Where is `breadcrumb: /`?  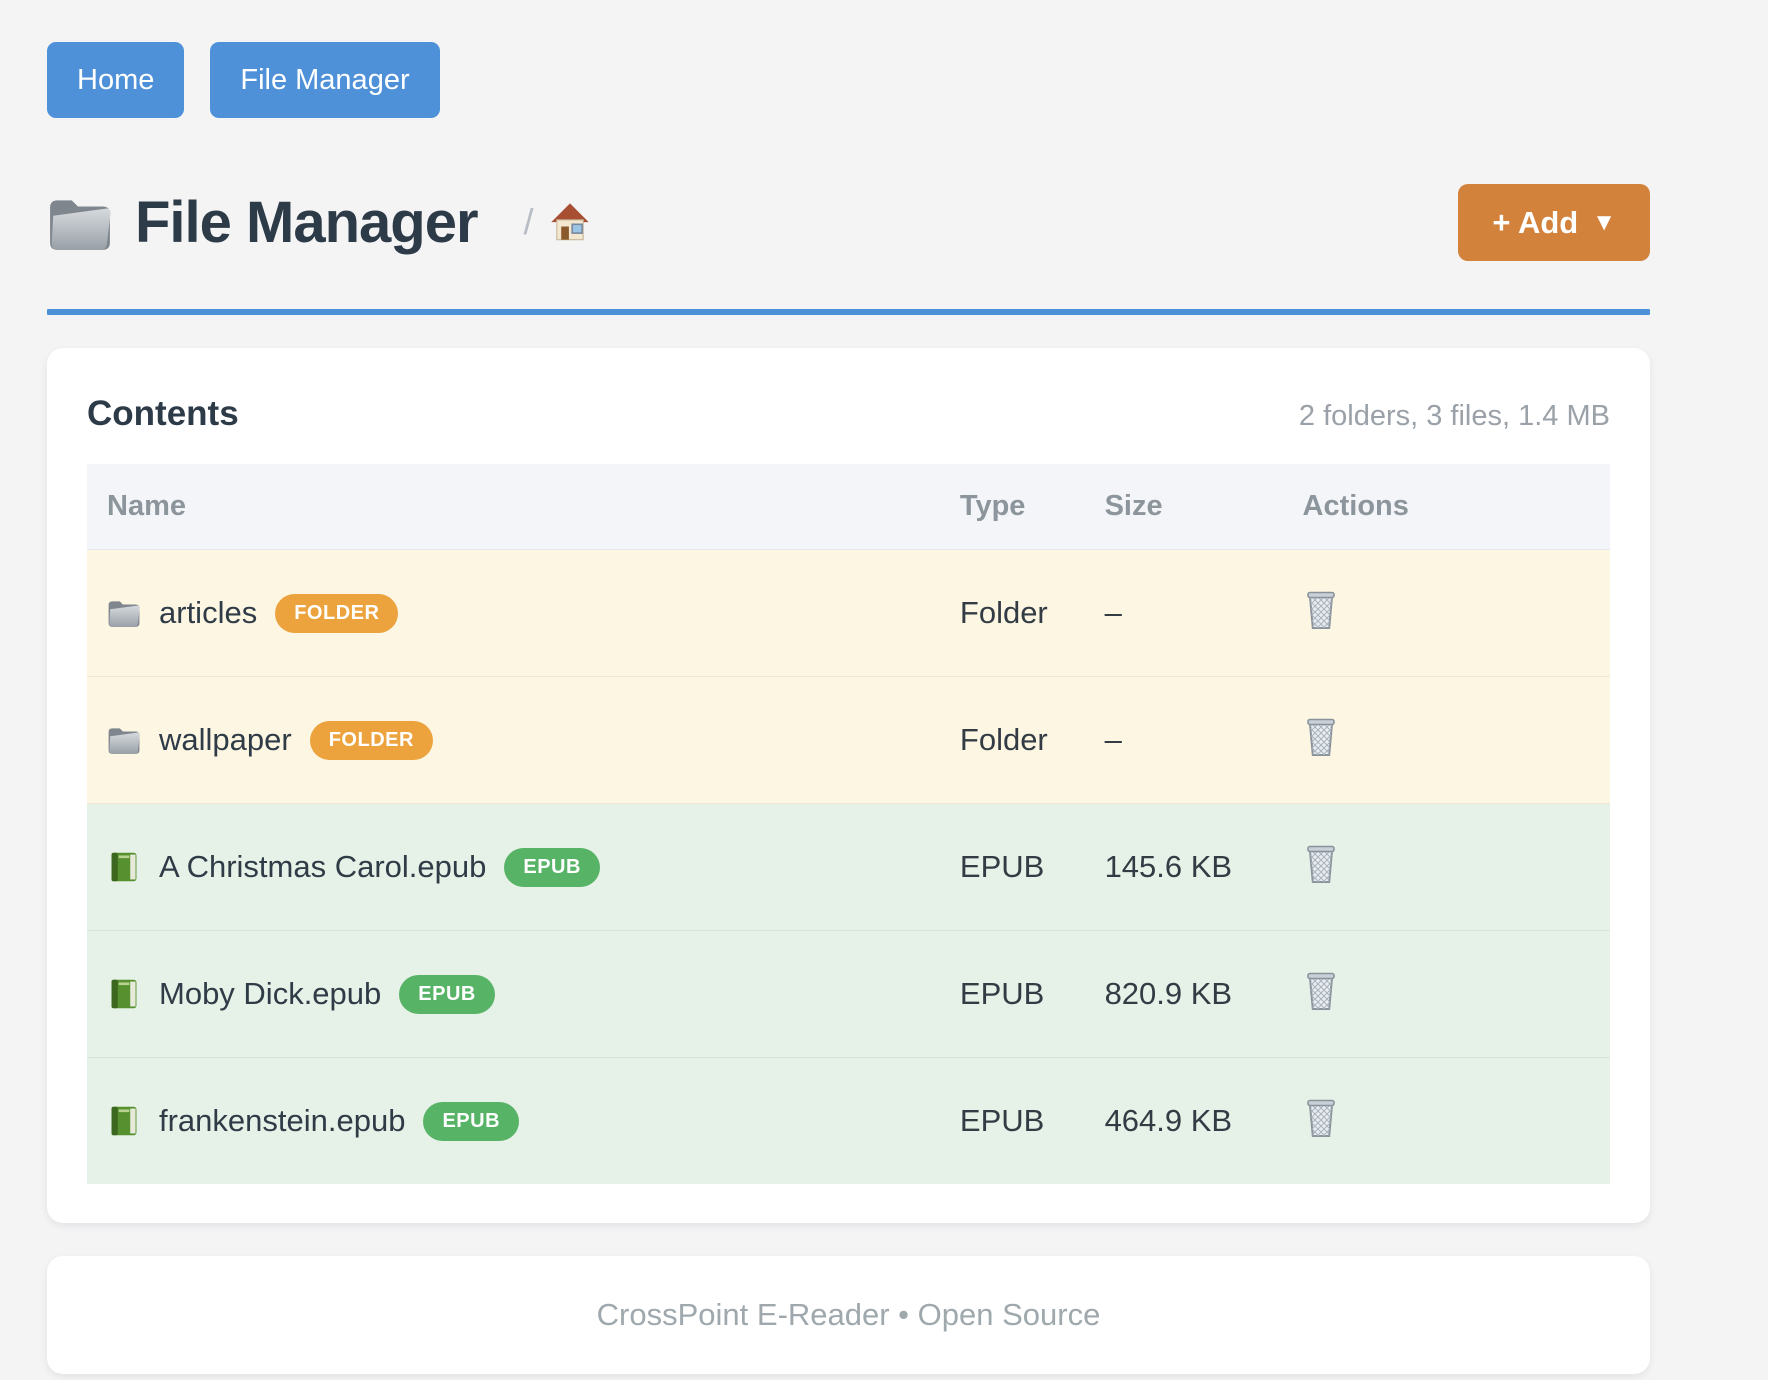 breadcrumb: / is located at coordinates (558, 223).